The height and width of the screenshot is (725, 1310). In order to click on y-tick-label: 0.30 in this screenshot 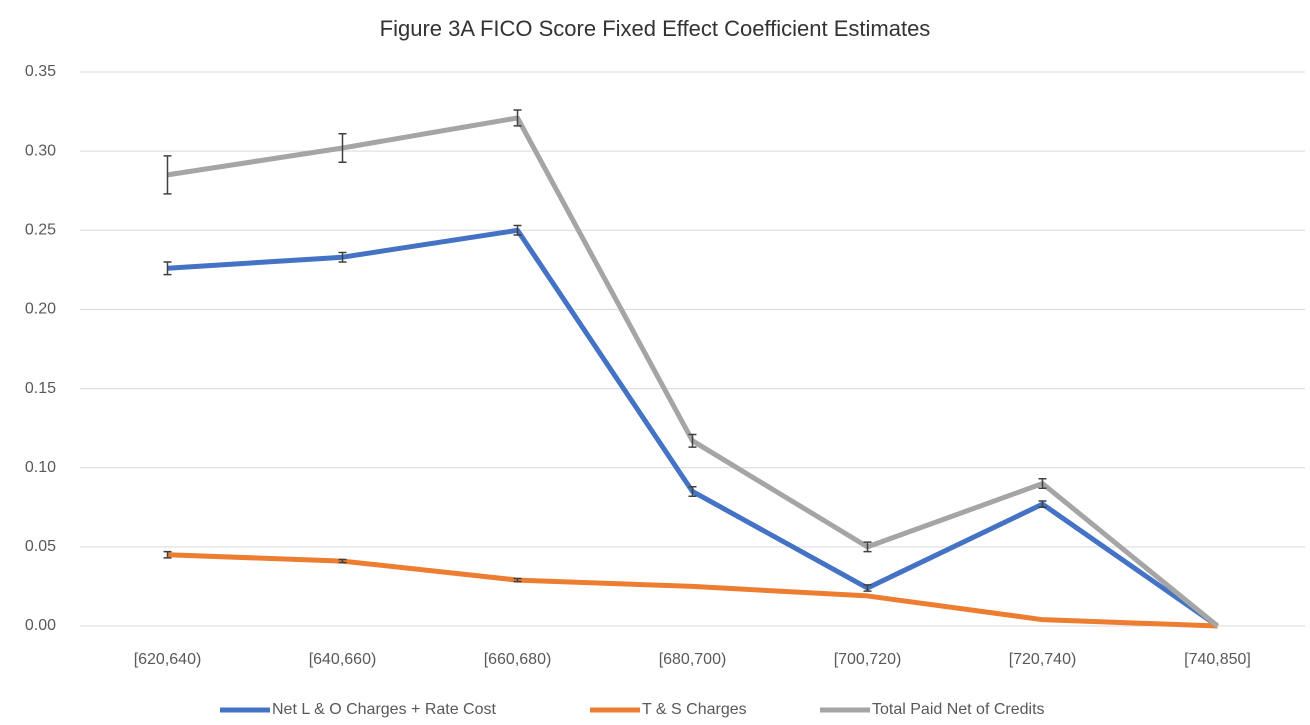, I will do `click(40, 150)`.